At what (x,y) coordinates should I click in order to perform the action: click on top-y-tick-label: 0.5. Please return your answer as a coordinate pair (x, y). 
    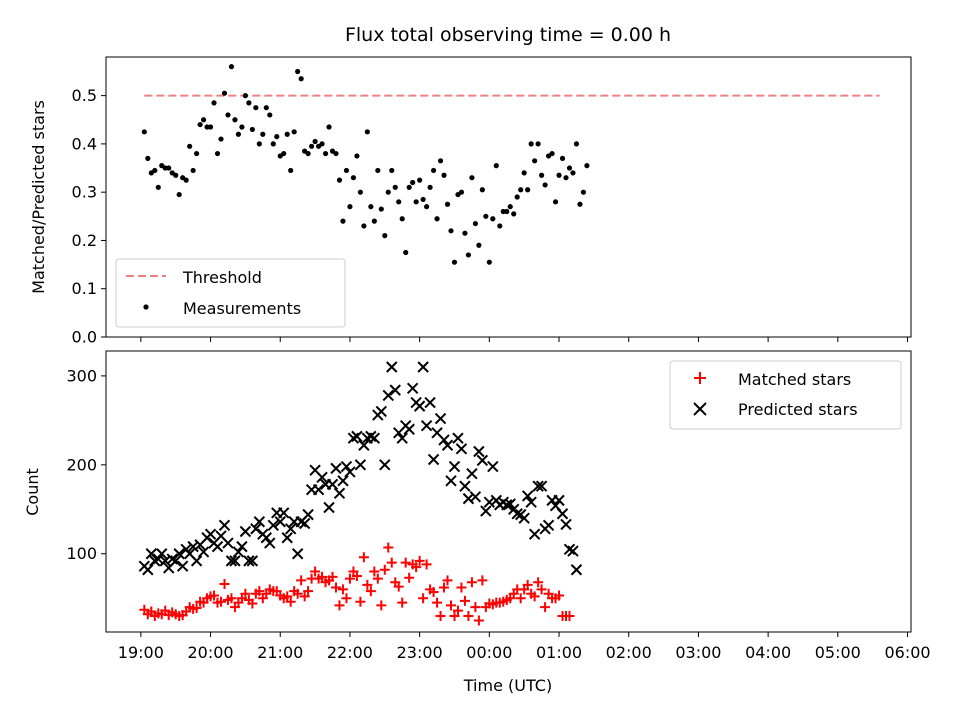
    Looking at the image, I should click on (84, 95).